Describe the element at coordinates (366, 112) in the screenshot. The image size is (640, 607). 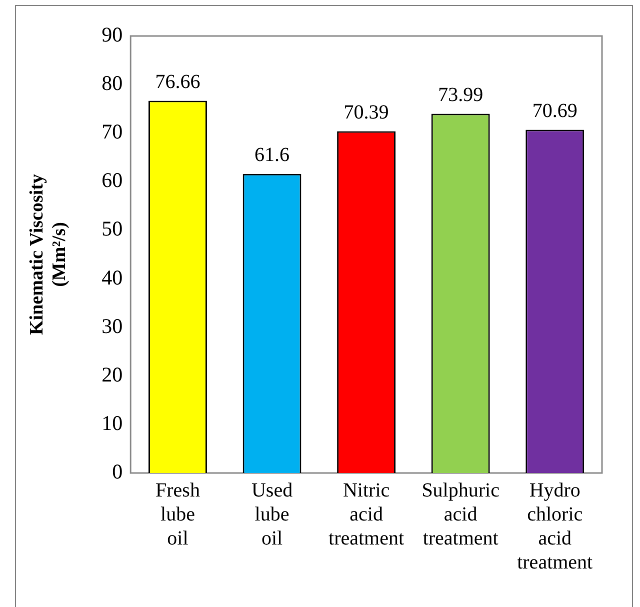
I see `data-label: 70.39` at that location.